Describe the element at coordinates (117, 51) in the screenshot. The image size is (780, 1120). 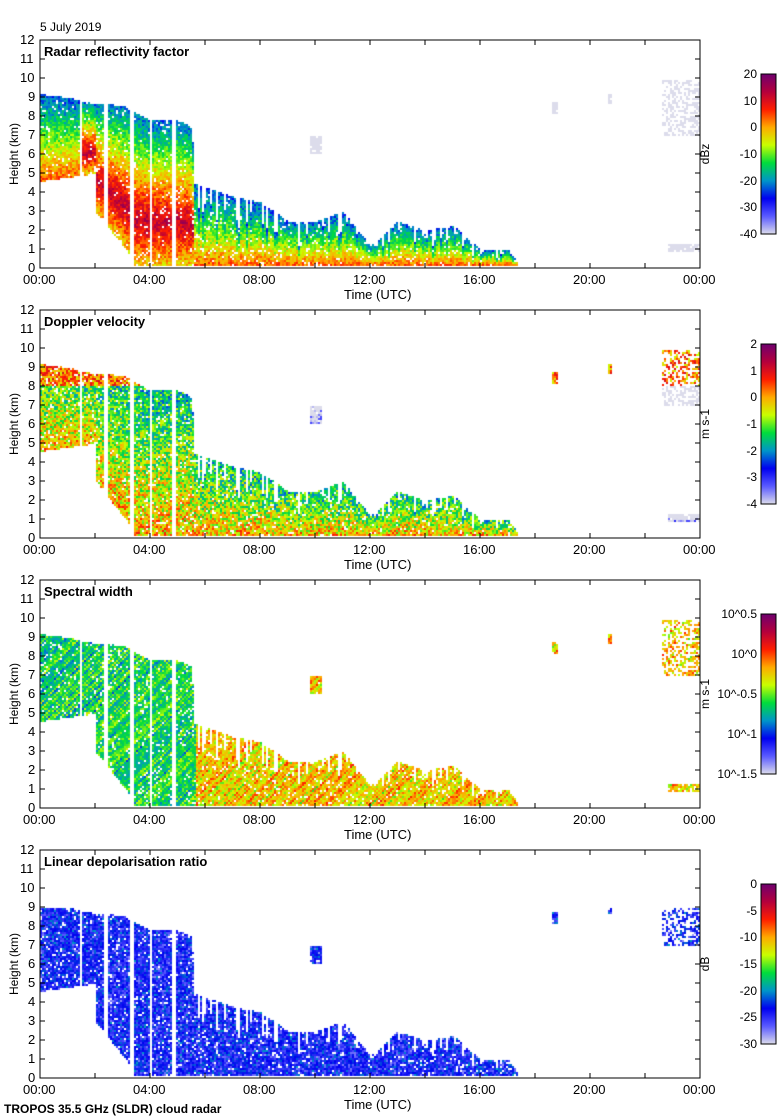
I see `panel-title: Radar reflectivity factor` at that location.